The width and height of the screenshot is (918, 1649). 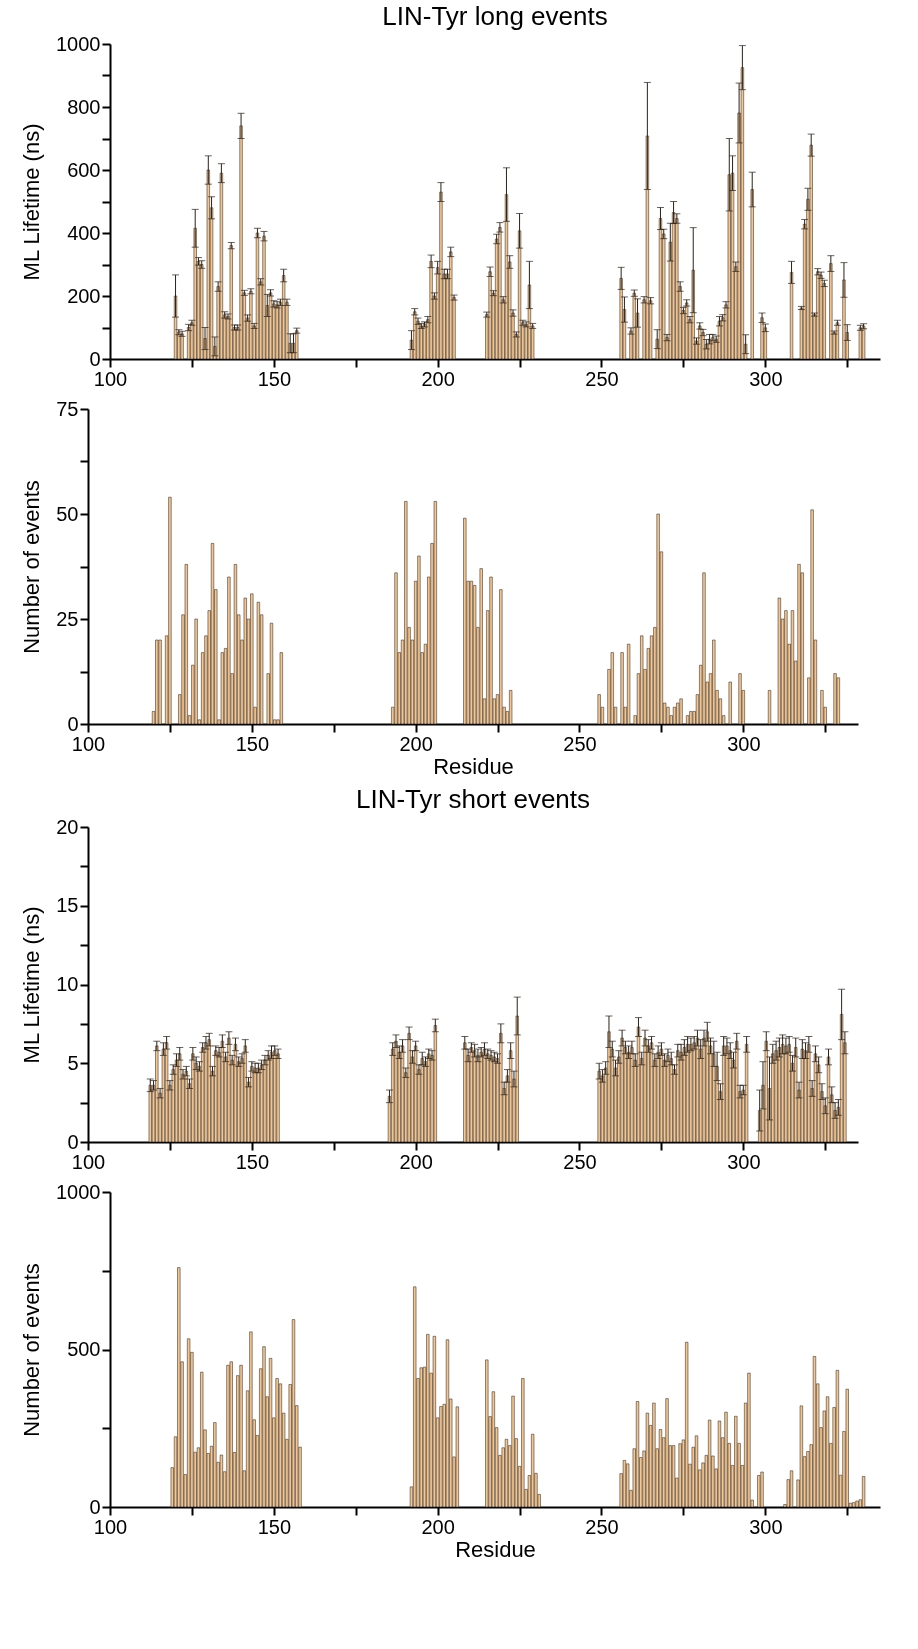 What do you see at coordinates (67, 408) in the screenshot?
I see `y-tick-label: 75` at bounding box center [67, 408].